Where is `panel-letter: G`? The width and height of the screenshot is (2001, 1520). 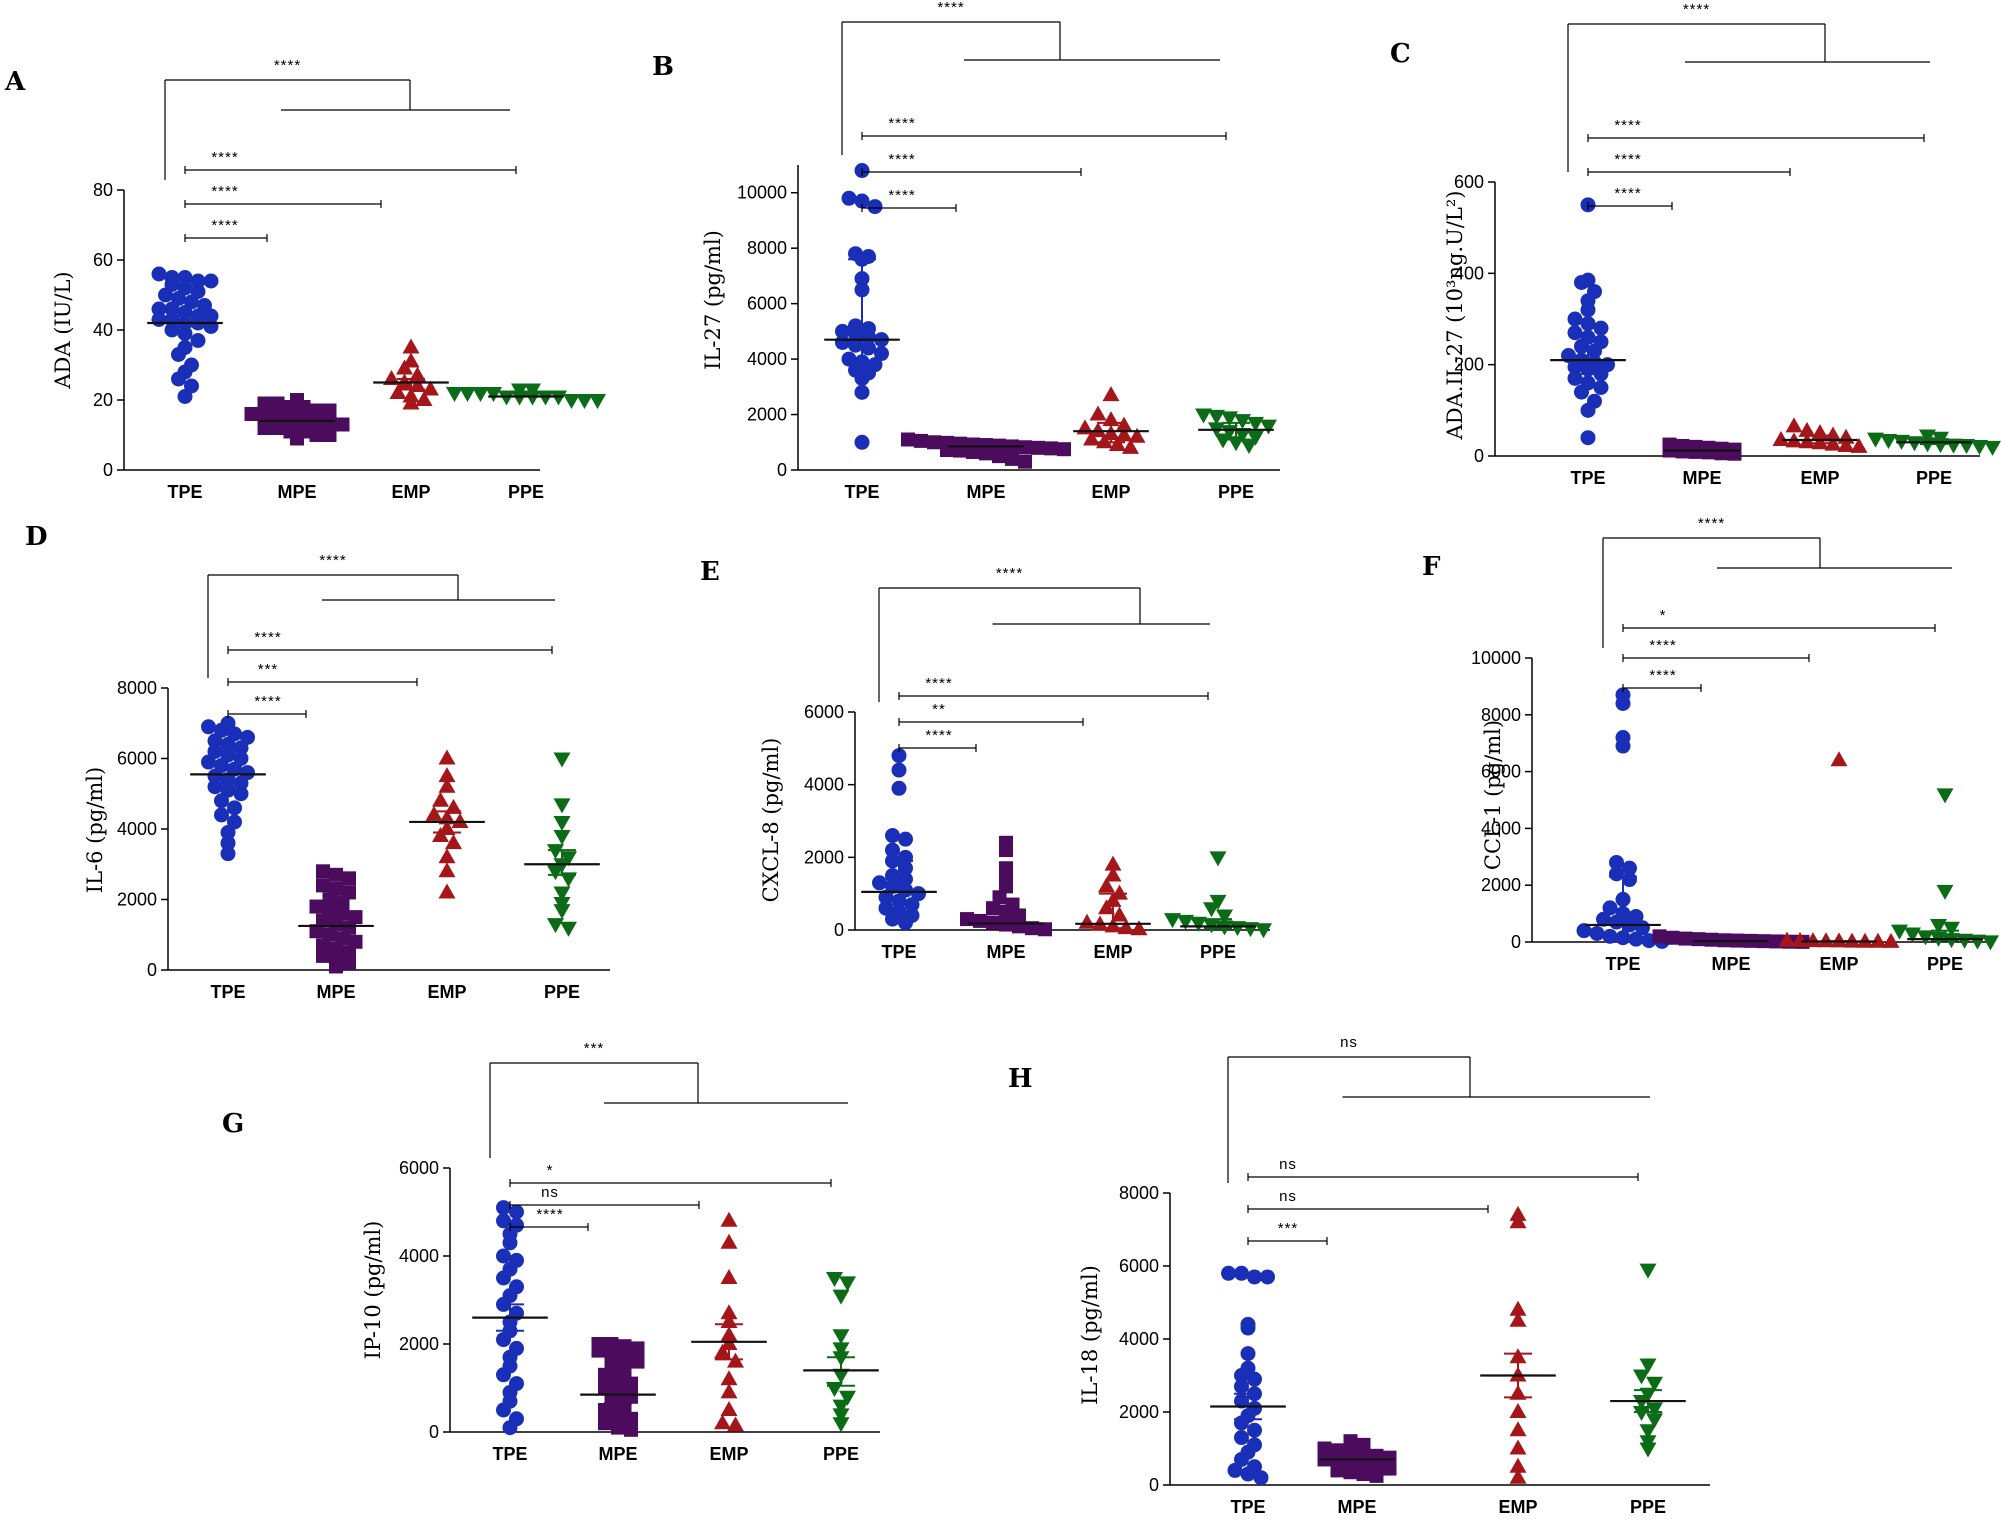 panel-letter: G is located at coordinates (233, 1124).